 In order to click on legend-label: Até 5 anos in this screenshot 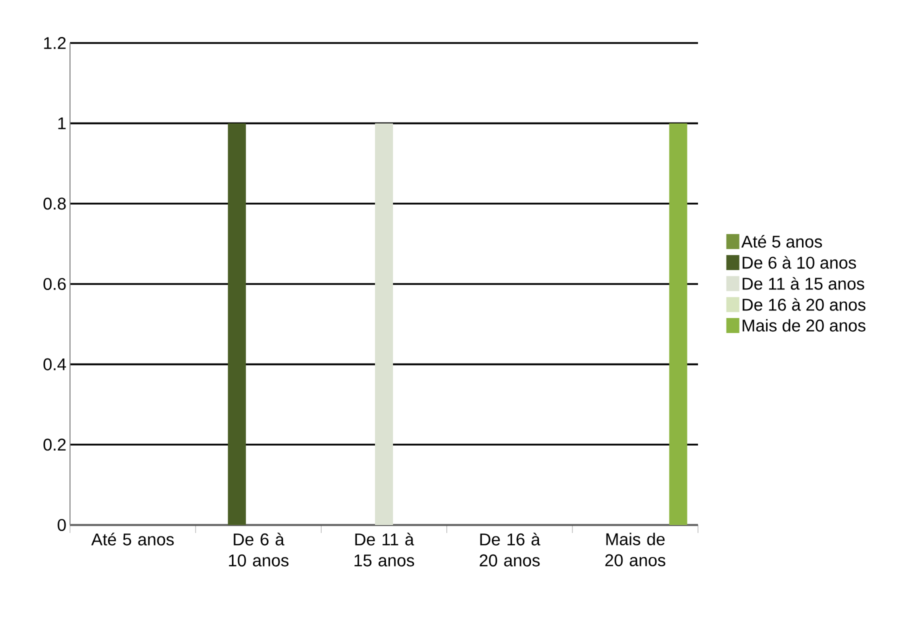, I will do `click(781, 241)`.